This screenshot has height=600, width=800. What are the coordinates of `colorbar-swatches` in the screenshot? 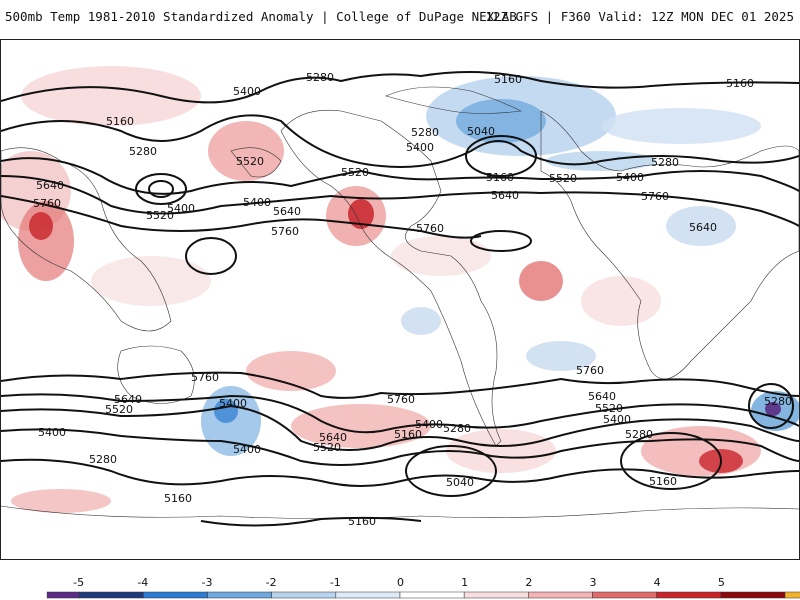 It's located at (423, 595).